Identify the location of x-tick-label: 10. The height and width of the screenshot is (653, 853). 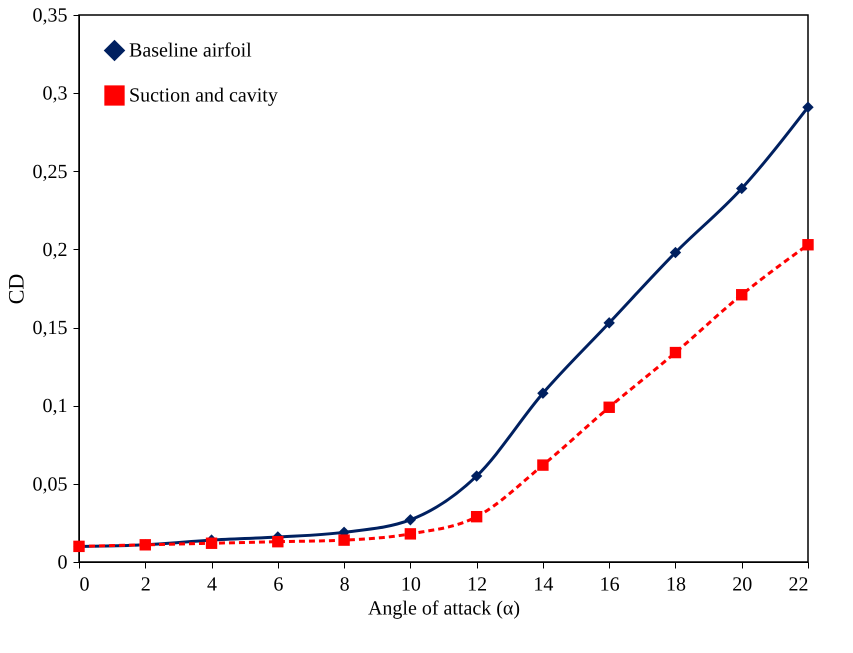
(410, 585).